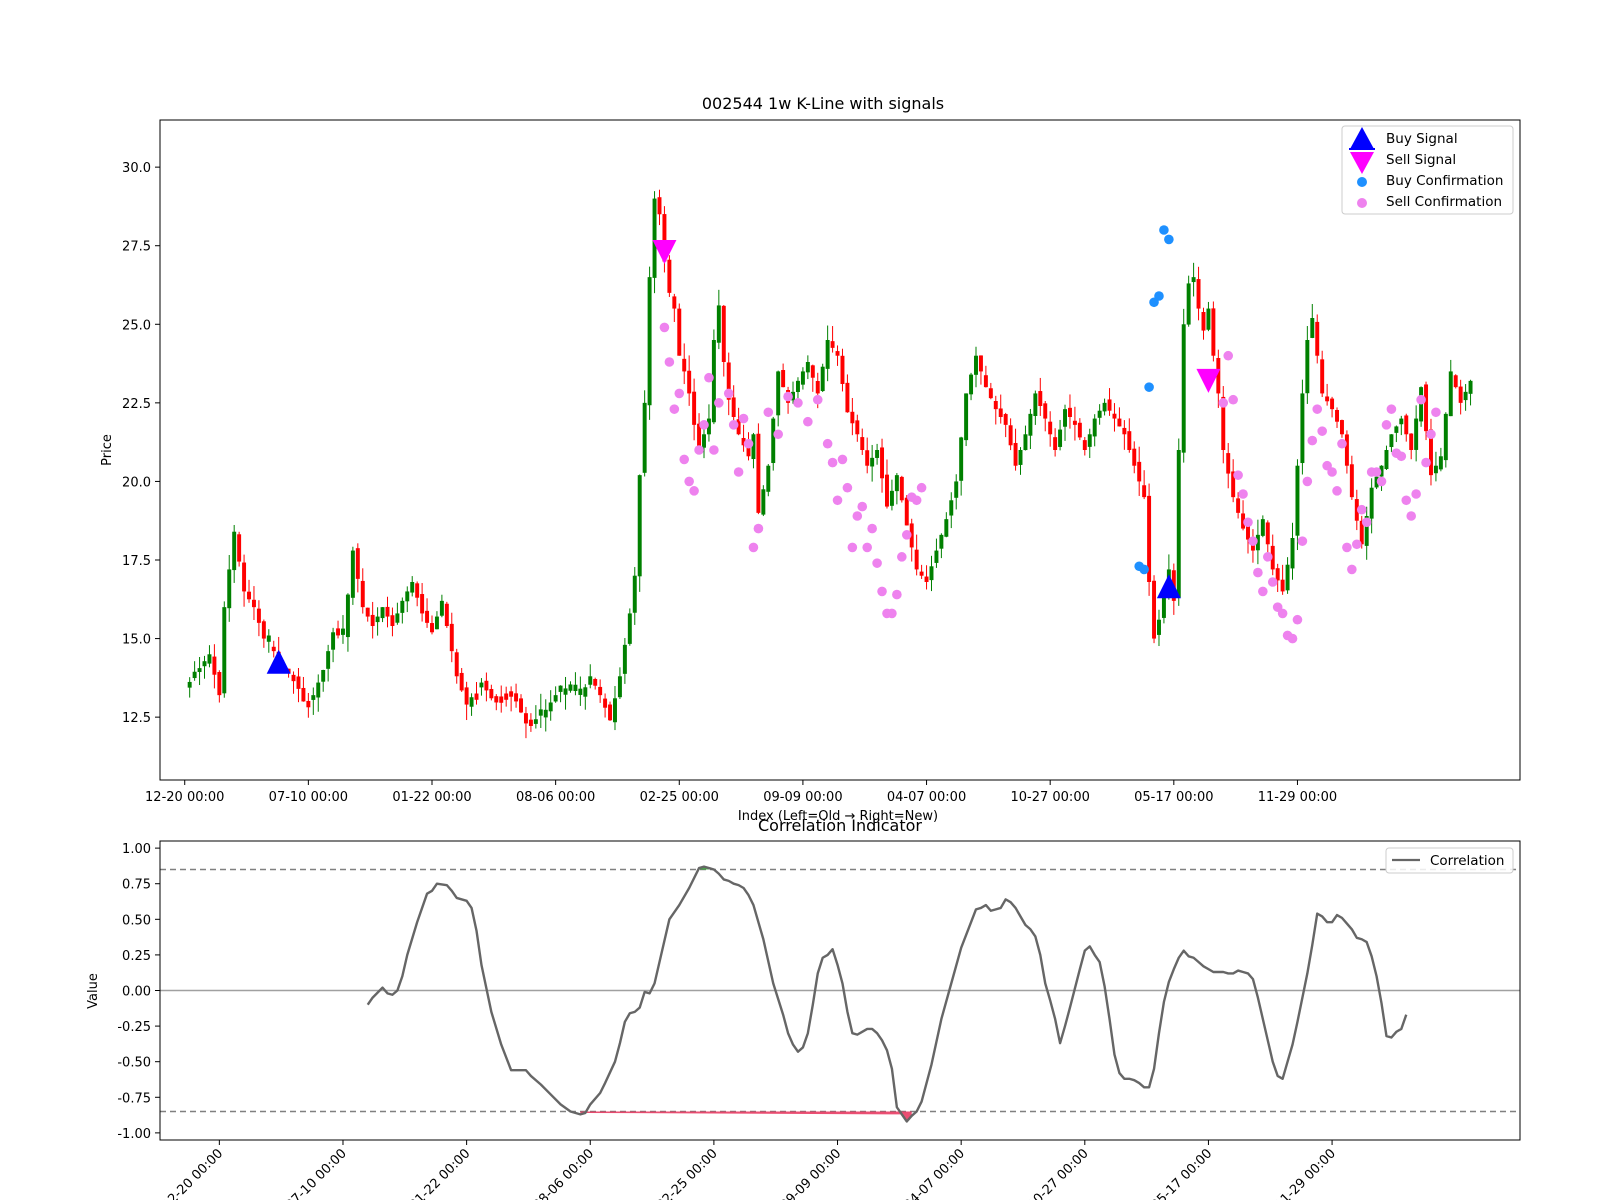  What do you see at coordinates (136, 561) in the screenshot?
I see `kline-y-tick-label: 17.5` at bounding box center [136, 561].